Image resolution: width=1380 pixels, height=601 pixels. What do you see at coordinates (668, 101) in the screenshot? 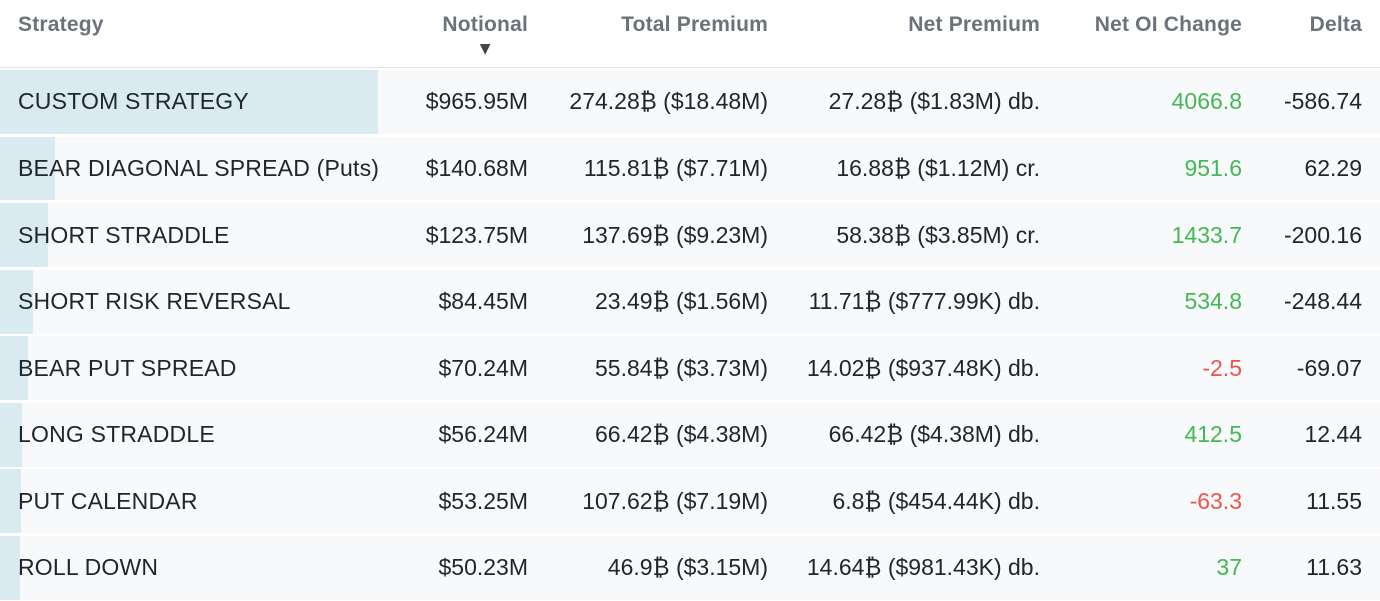
I see `cell-total-premium: 274.28₿ ($18.48M)` at bounding box center [668, 101].